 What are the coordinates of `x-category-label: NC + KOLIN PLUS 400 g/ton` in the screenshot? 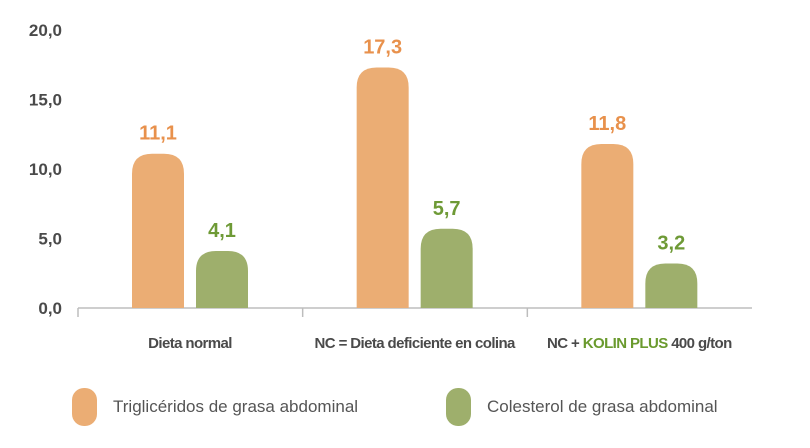 It's located at (639, 343).